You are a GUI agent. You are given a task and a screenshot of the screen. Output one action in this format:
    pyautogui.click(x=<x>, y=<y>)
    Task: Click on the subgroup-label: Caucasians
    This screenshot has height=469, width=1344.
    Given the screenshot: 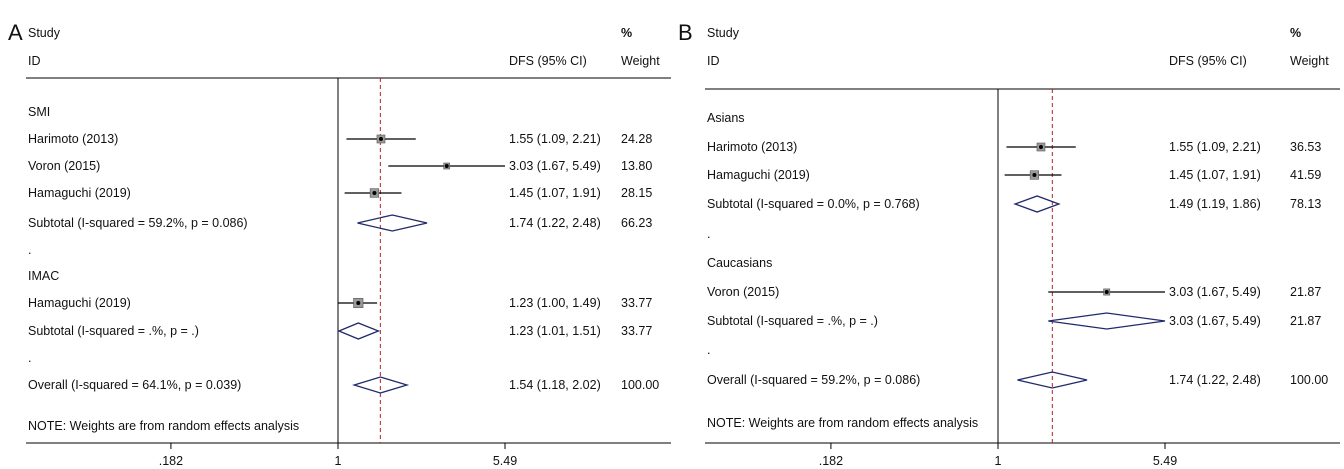 What is the action you would take?
    pyautogui.click(x=739, y=263)
    